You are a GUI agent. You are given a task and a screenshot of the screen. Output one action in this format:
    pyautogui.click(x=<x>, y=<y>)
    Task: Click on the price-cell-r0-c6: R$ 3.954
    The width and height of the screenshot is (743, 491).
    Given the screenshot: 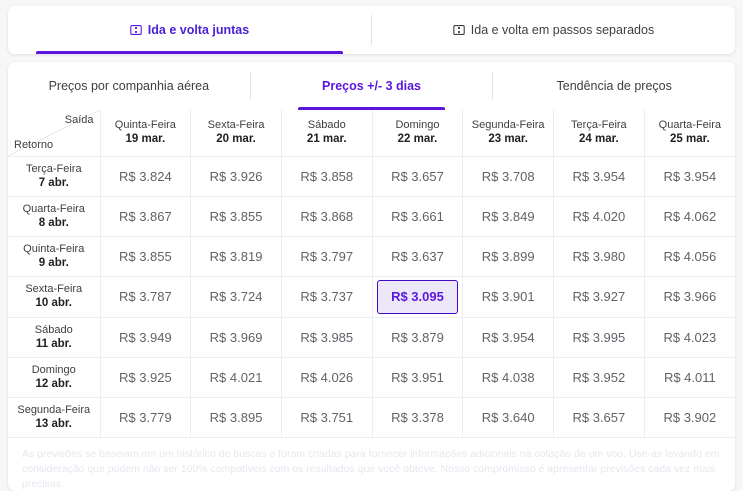 What is the action you would take?
    pyautogui.click(x=689, y=176)
    